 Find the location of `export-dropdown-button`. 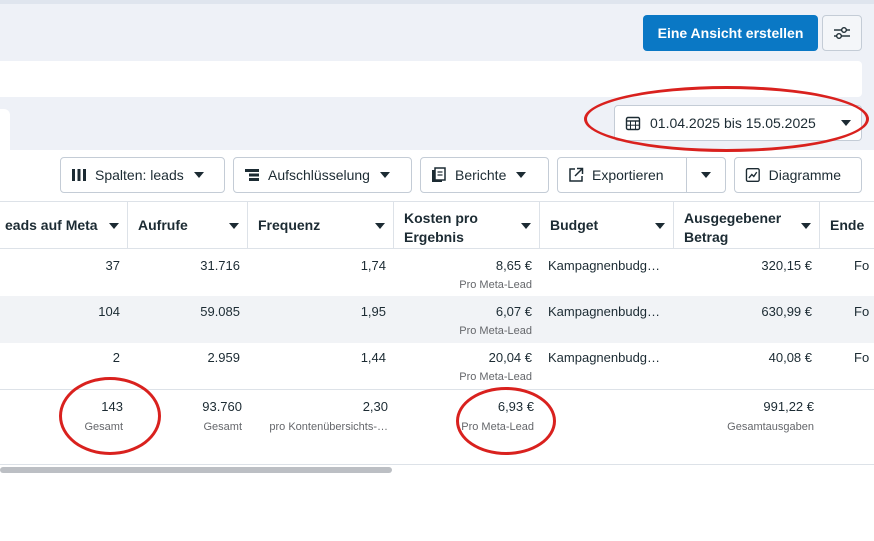

export-dropdown-button is located at coordinates (706, 175).